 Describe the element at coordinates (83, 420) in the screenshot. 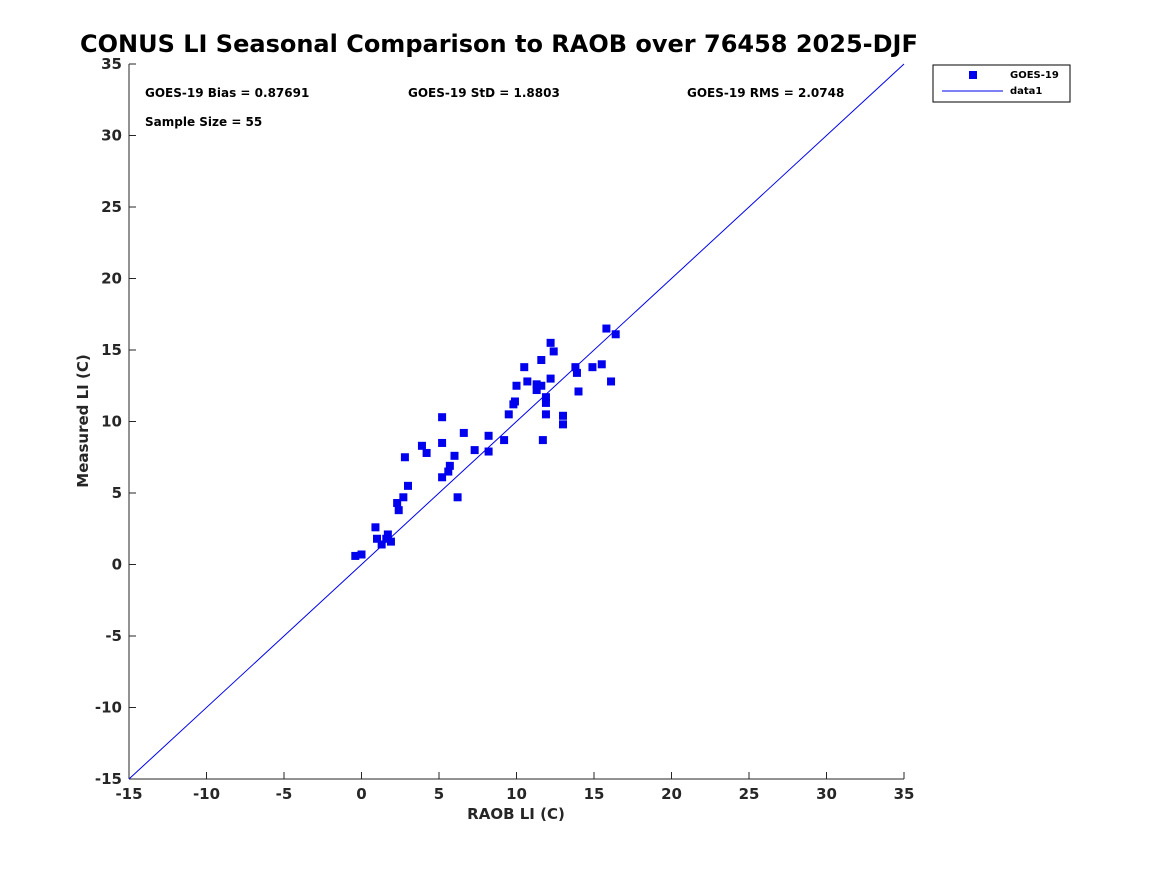

I see `y-axis-label: Measured LI (C)` at that location.